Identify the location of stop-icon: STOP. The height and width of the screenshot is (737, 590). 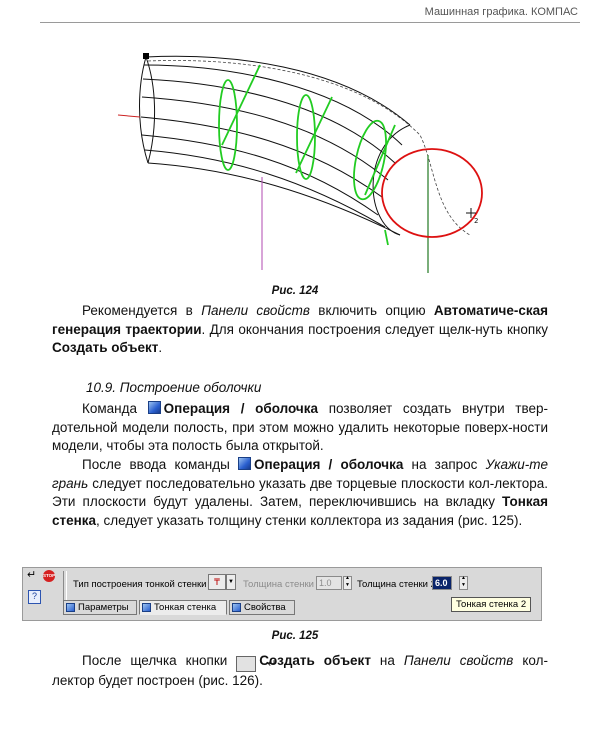
(49, 576).